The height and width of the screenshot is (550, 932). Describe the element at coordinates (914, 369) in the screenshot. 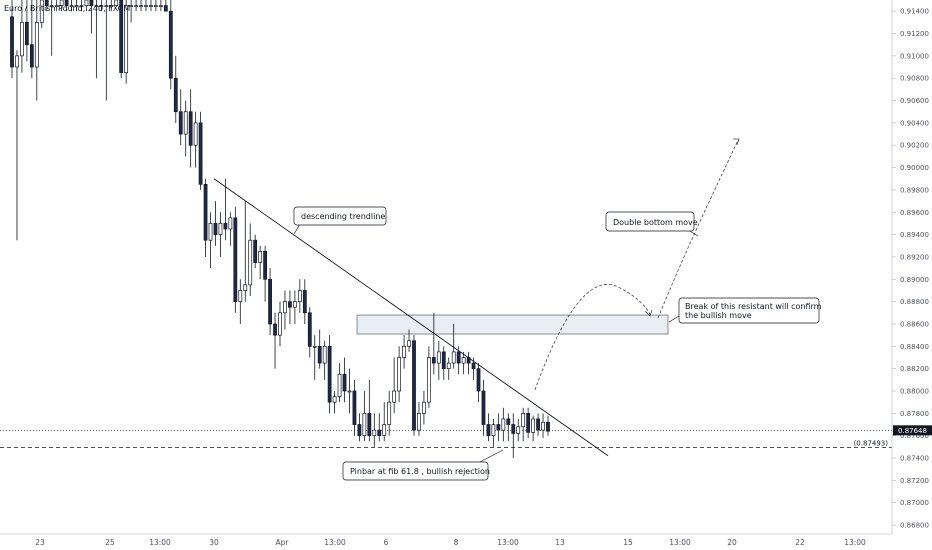

I see `y-tick-label: 0.88200` at that location.